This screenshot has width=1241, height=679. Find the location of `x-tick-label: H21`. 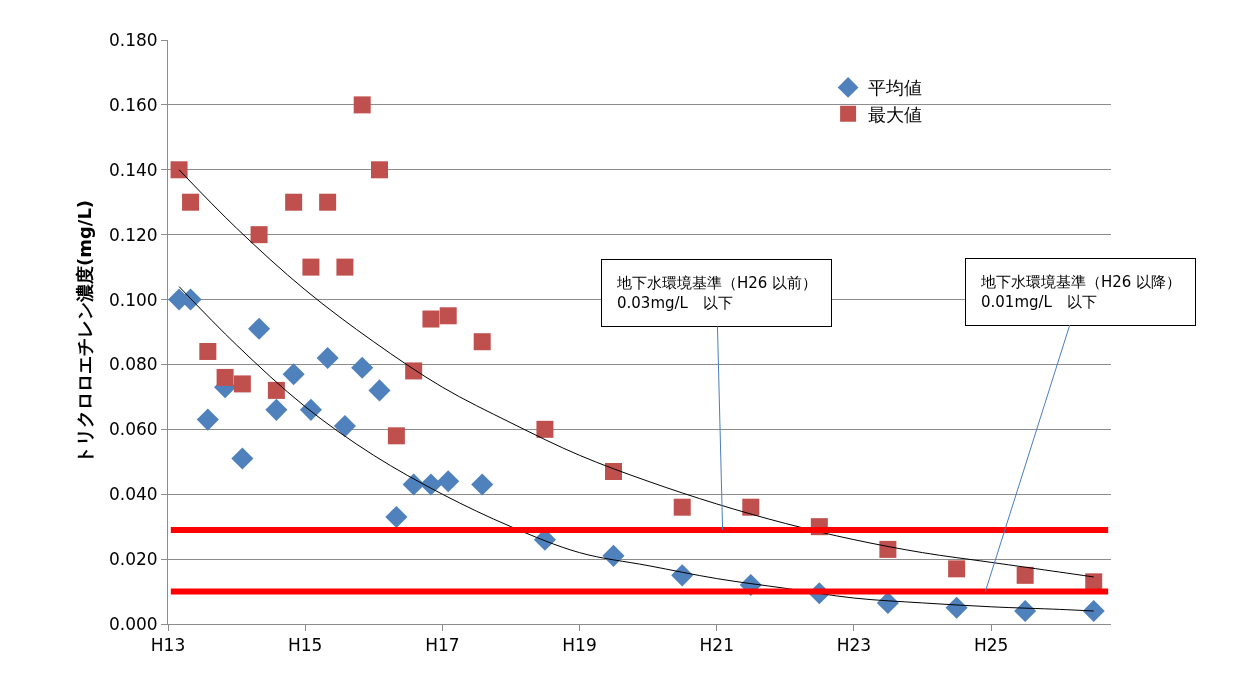

x-tick-label: H21 is located at coordinates (716, 645).